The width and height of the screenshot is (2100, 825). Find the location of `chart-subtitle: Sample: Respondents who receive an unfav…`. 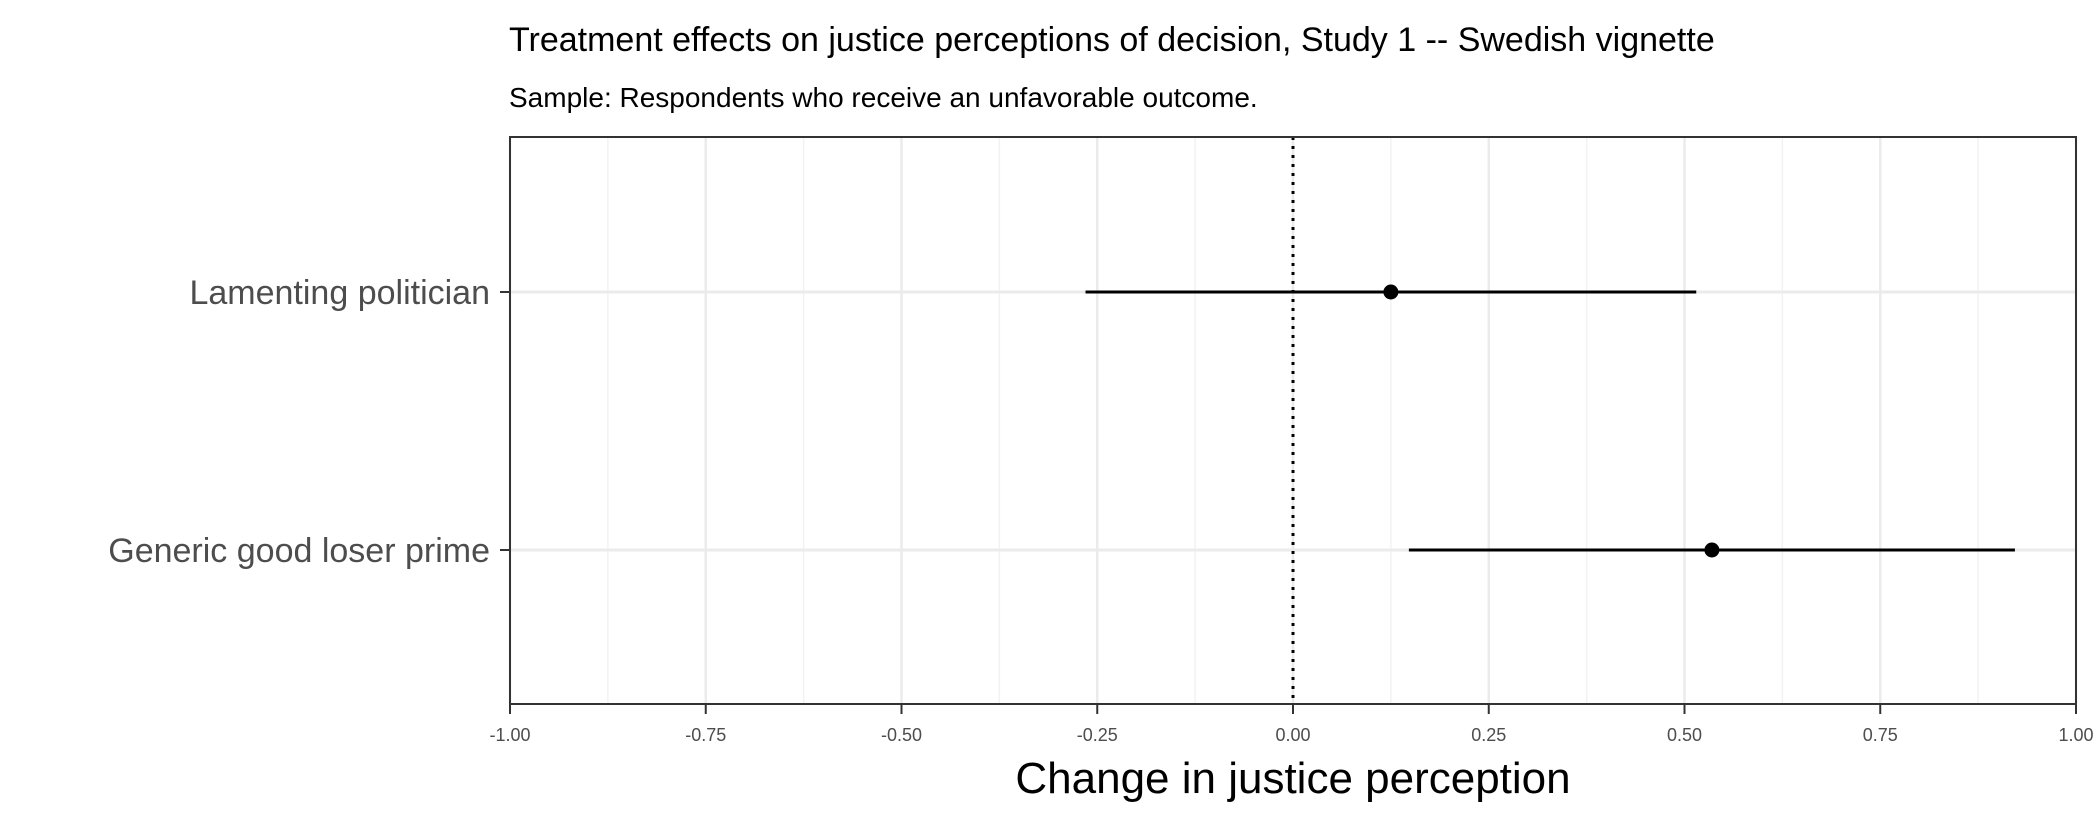

chart-subtitle: Sample: Respondents who receive an unfav… is located at coordinates (883, 97).